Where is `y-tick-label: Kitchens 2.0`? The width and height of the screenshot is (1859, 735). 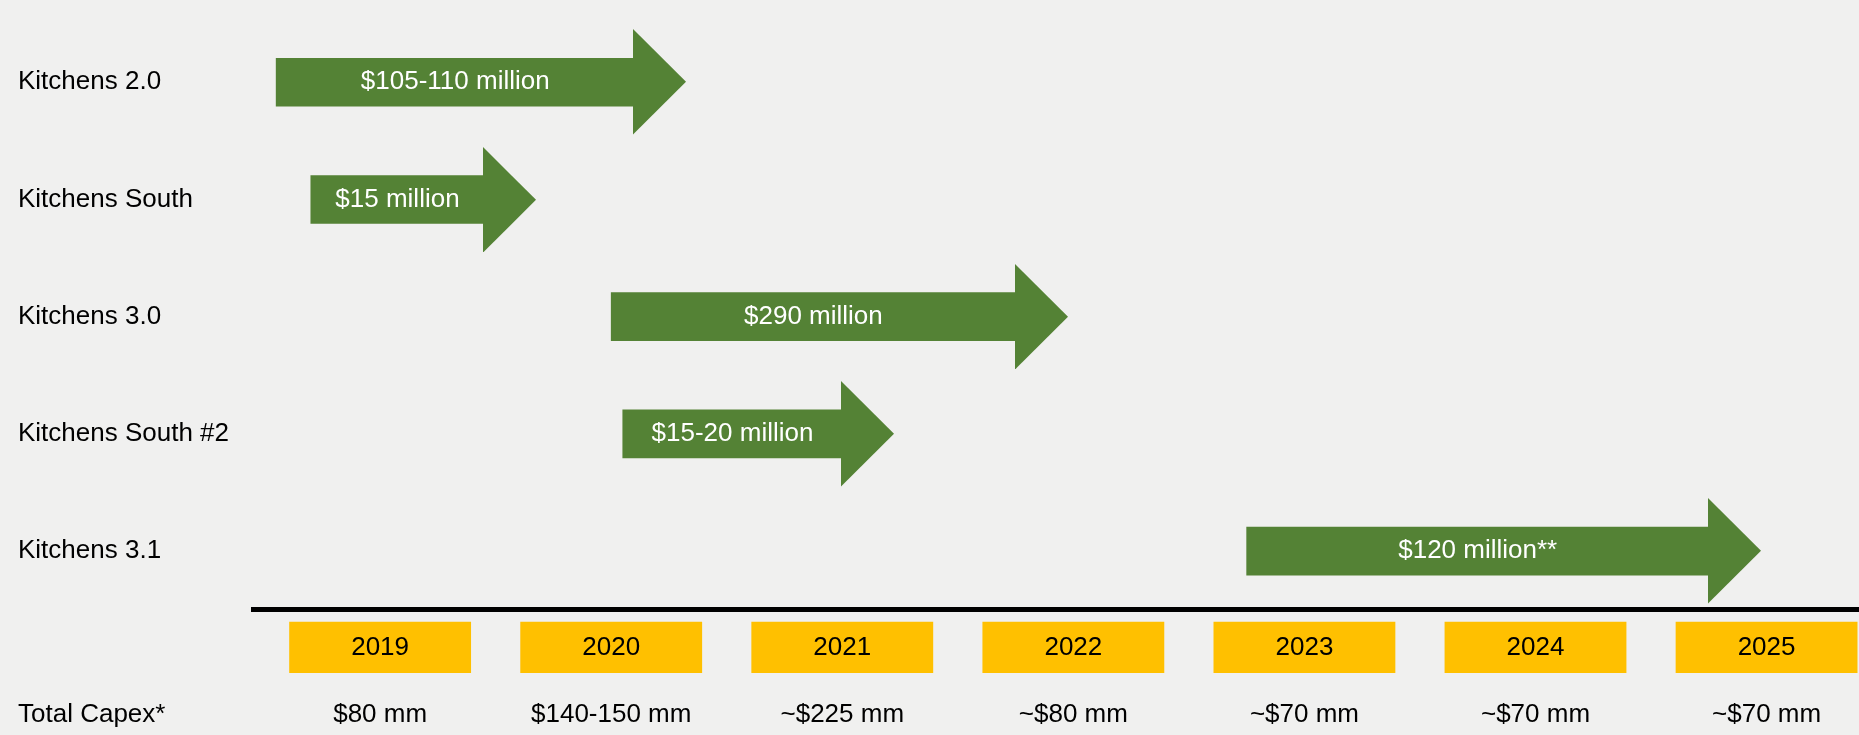
y-tick-label: Kitchens 2.0 is located at coordinates (90, 80).